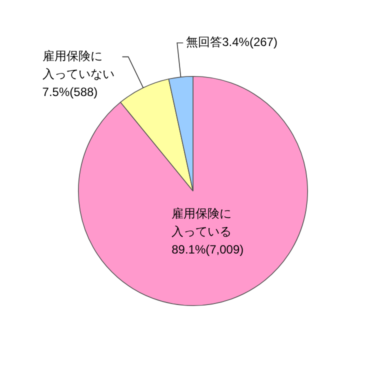 The image size is (386, 386). I want to click on data-label: 89.1%(7,009), so click(208, 249).